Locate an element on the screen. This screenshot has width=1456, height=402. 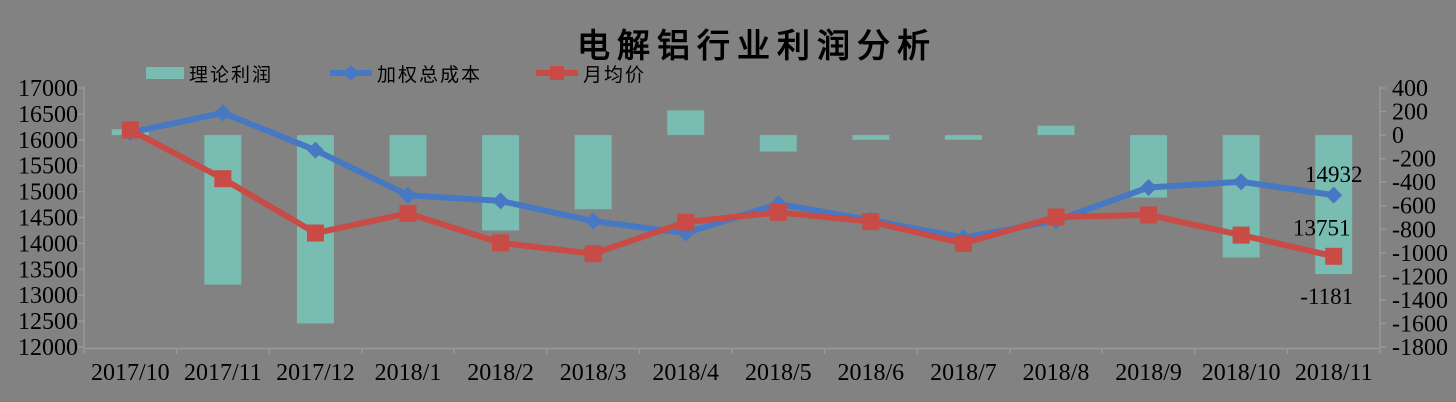
y-axis-right-label: -1400 is located at coordinates (1420, 301).